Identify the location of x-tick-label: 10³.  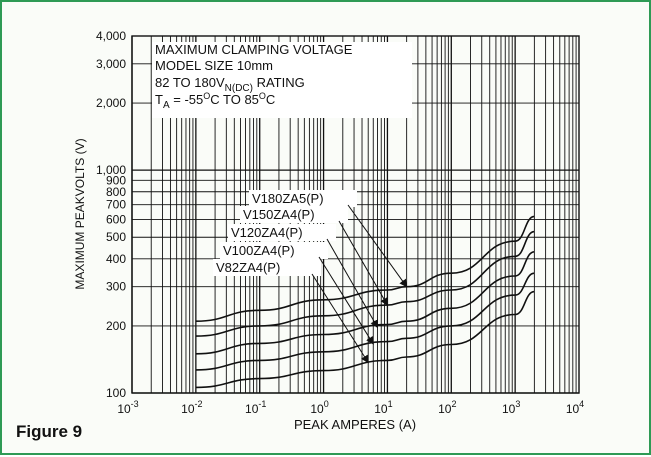
(511, 407).